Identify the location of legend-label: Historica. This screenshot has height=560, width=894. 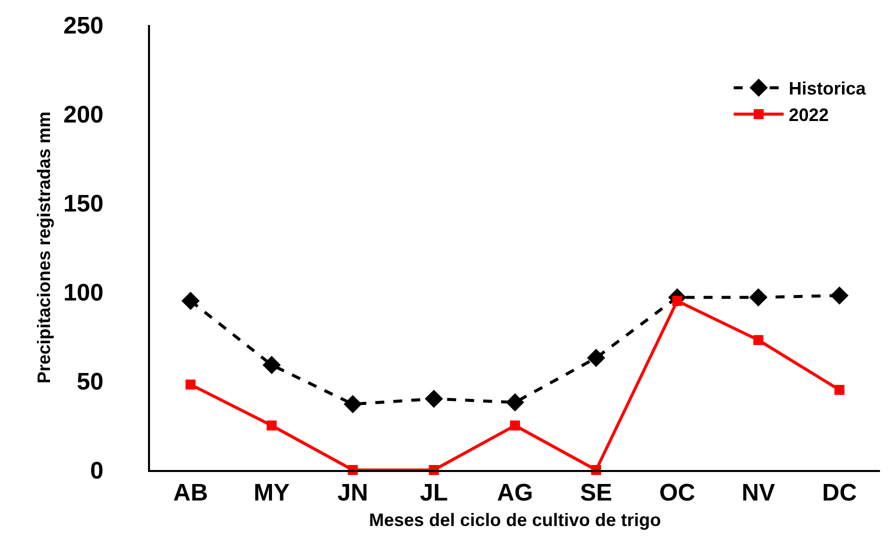
(827, 88).